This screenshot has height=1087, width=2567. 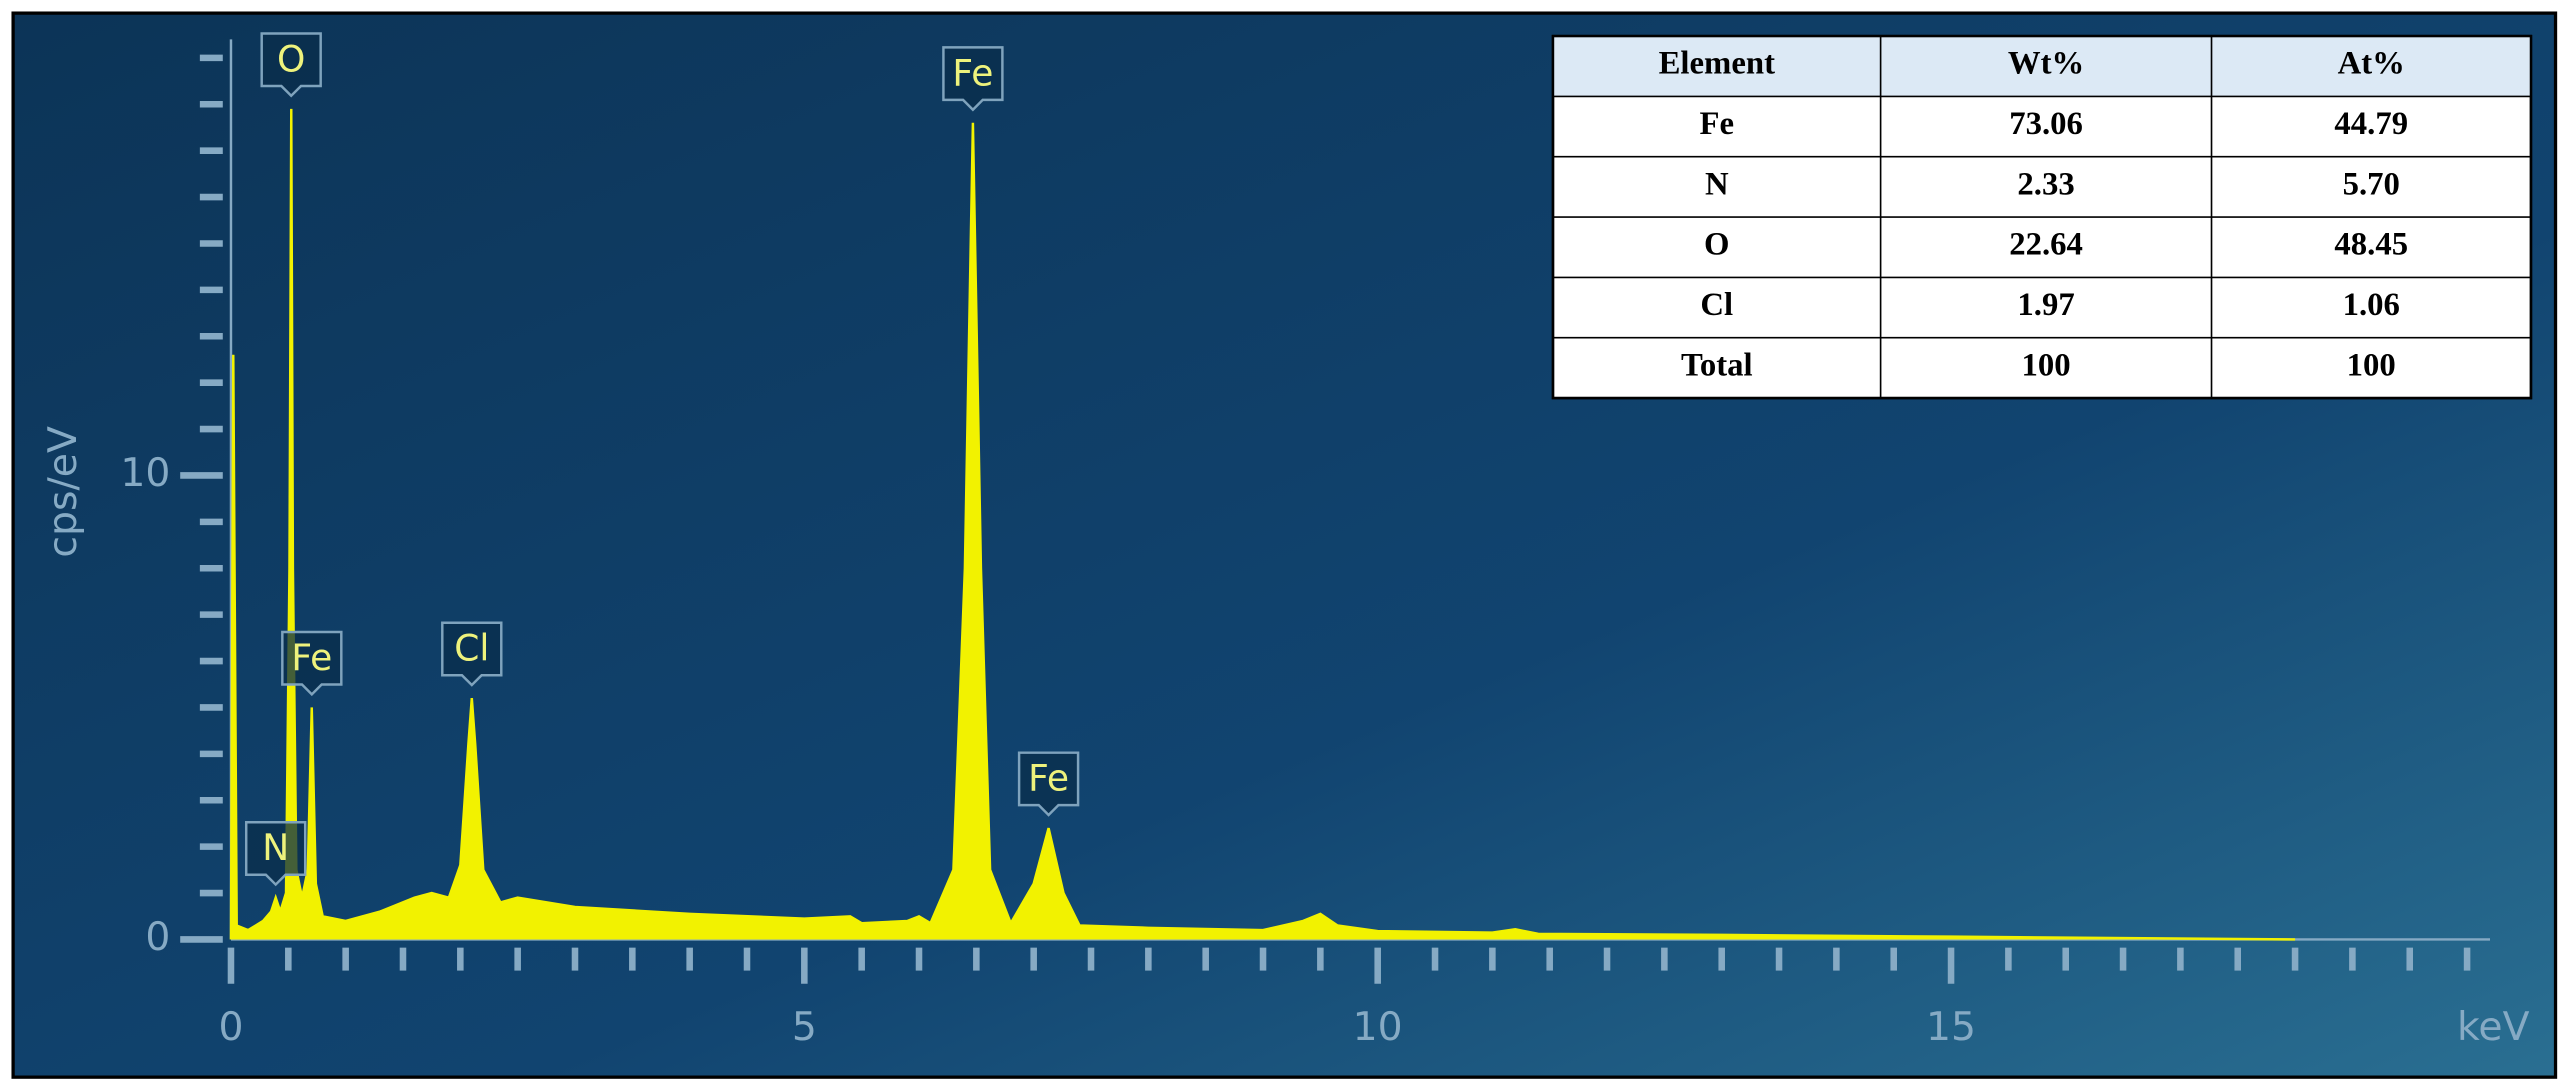 I want to click on peak-label-text: Cl, so click(x=471, y=649).